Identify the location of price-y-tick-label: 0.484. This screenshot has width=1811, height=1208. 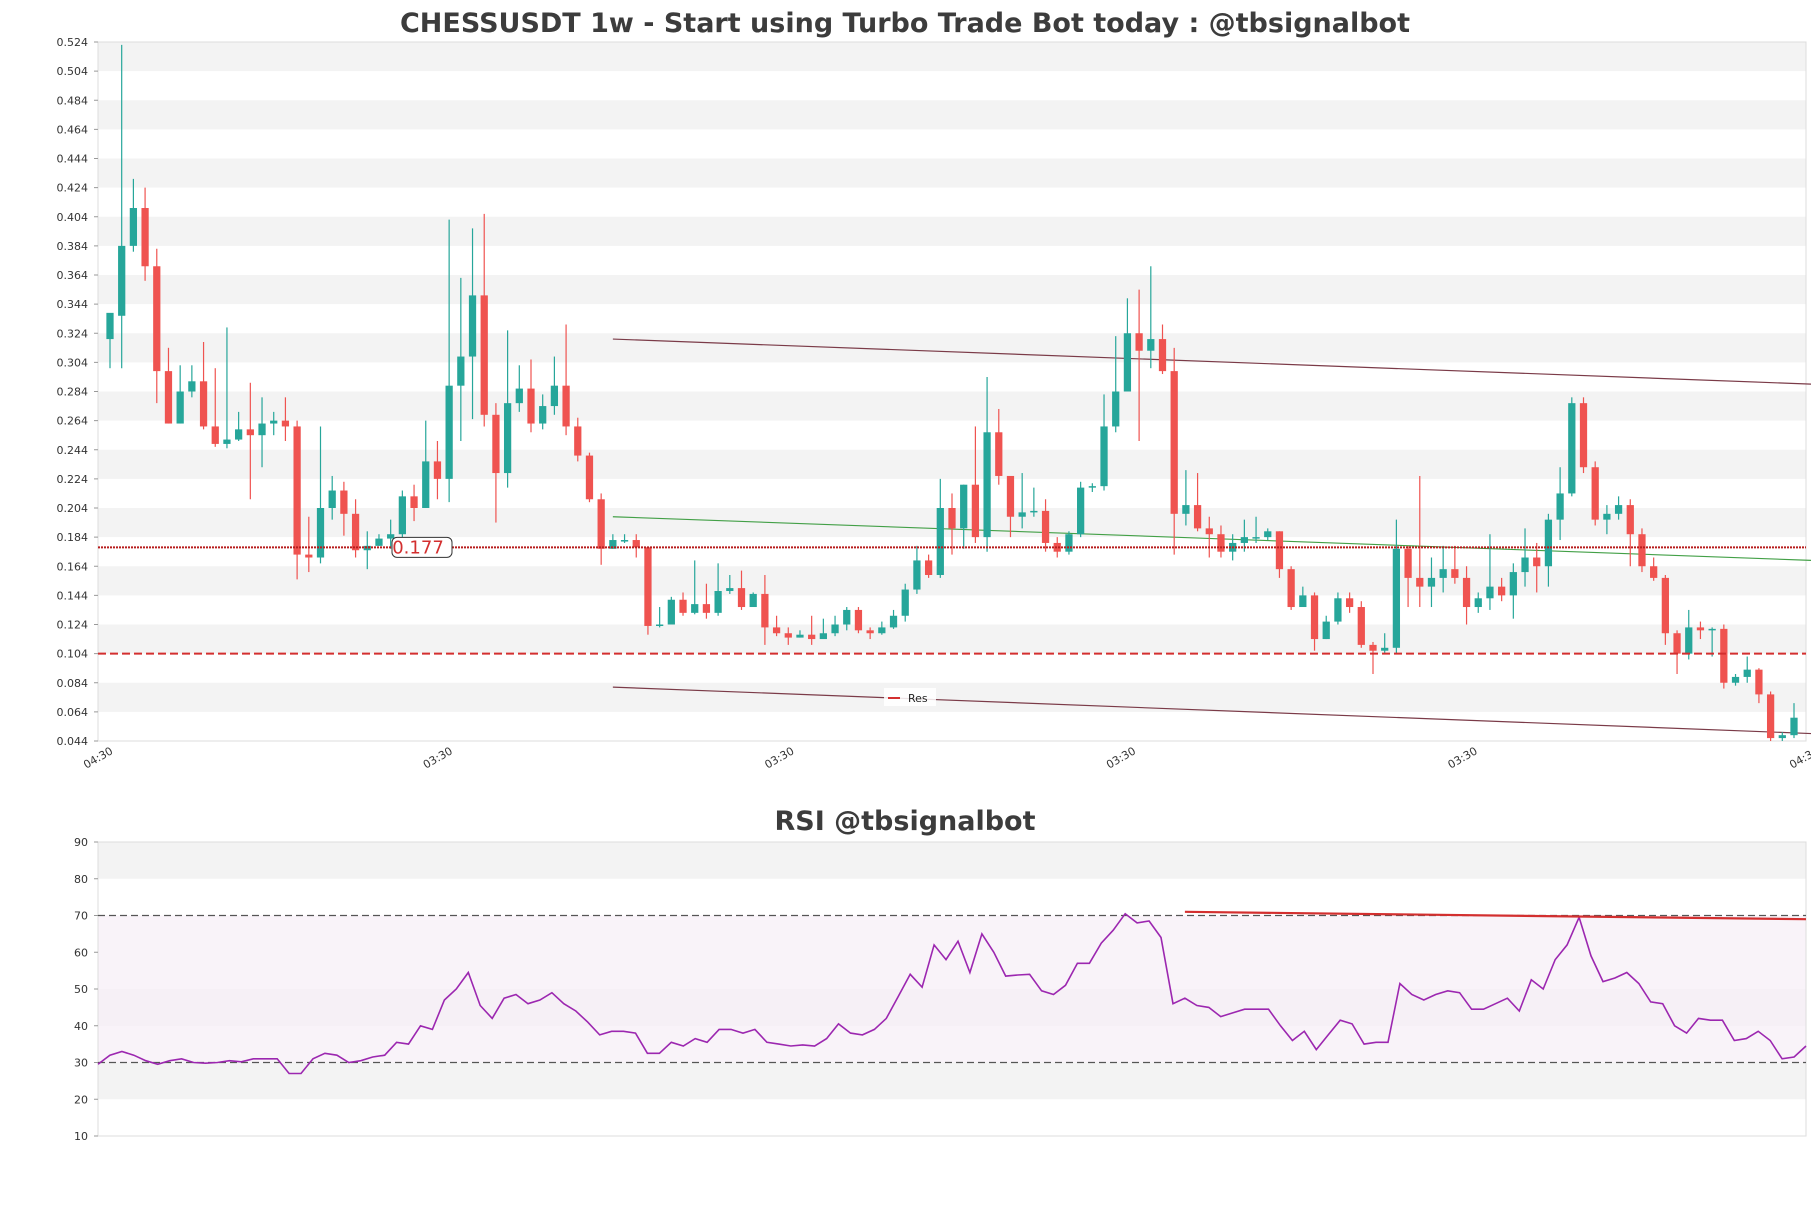
(73, 100).